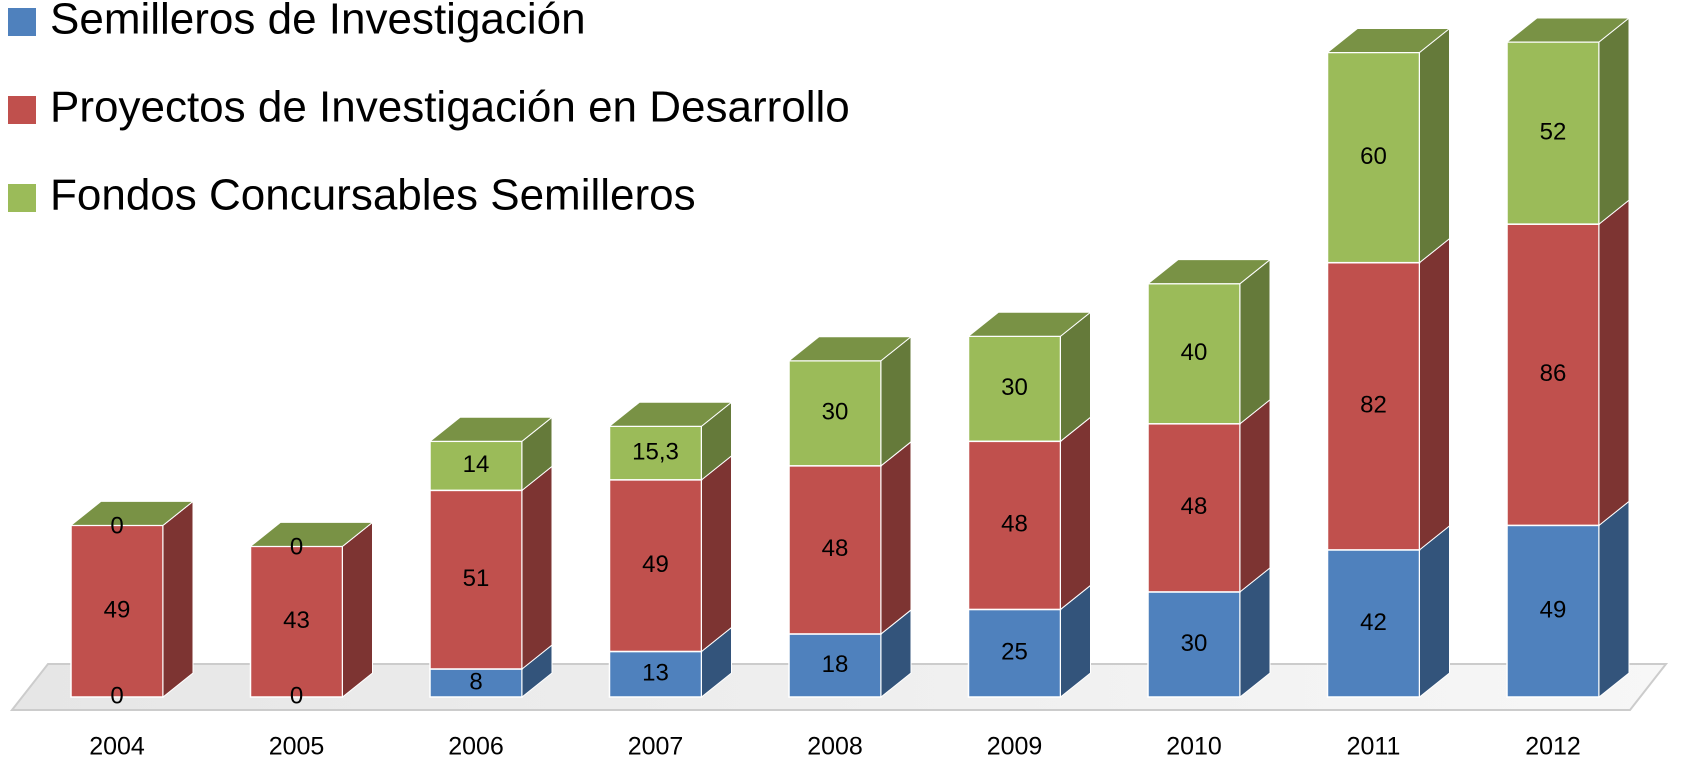 The width and height of the screenshot is (1694, 764). I want to click on x-tick-label: 2007, so click(656, 747).